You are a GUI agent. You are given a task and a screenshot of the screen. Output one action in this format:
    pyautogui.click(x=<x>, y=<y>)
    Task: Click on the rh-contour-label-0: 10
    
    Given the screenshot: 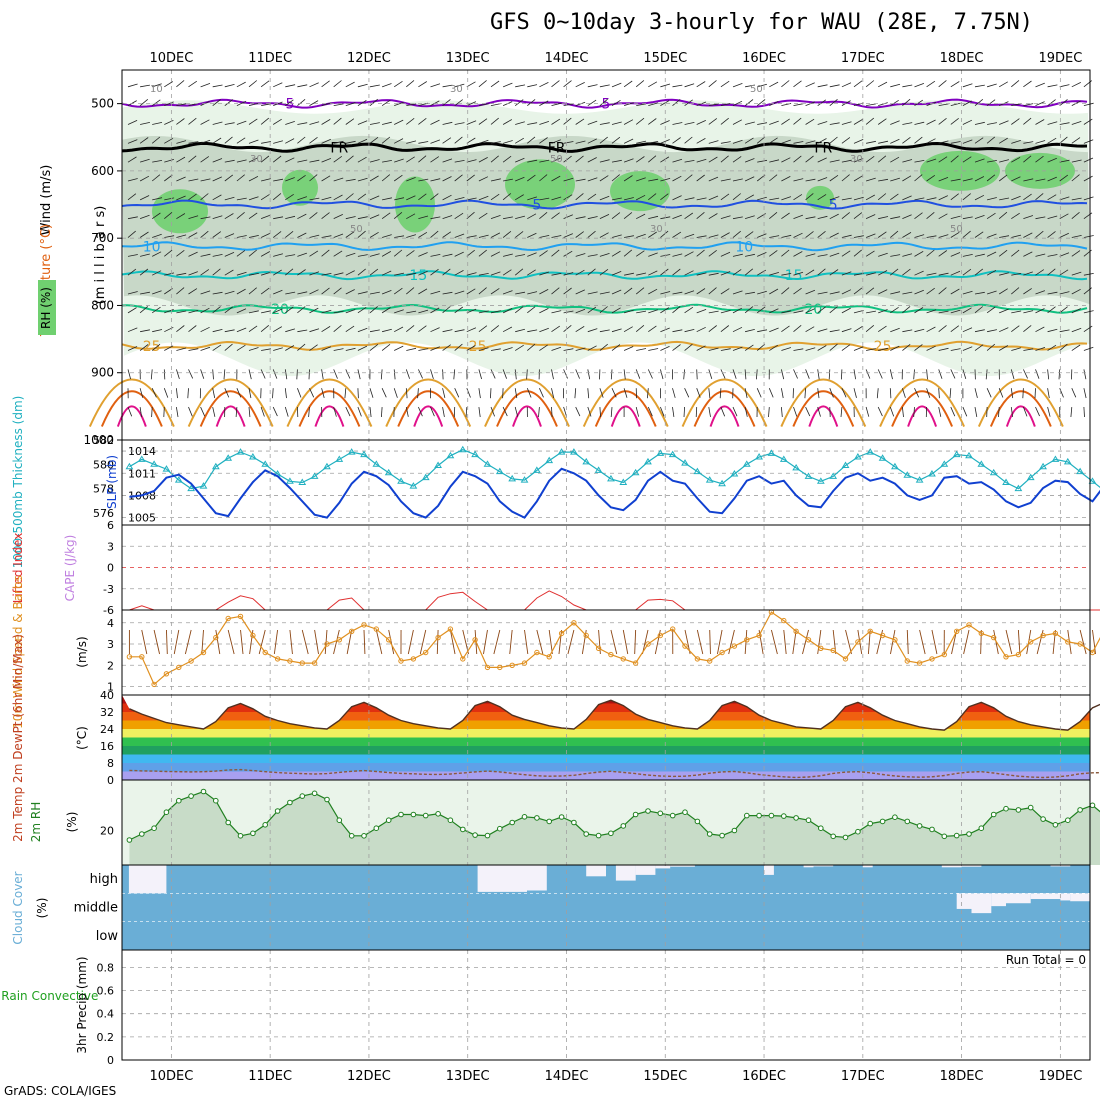 What is the action you would take?
    pyautogui.click(x=156, y=89)
    